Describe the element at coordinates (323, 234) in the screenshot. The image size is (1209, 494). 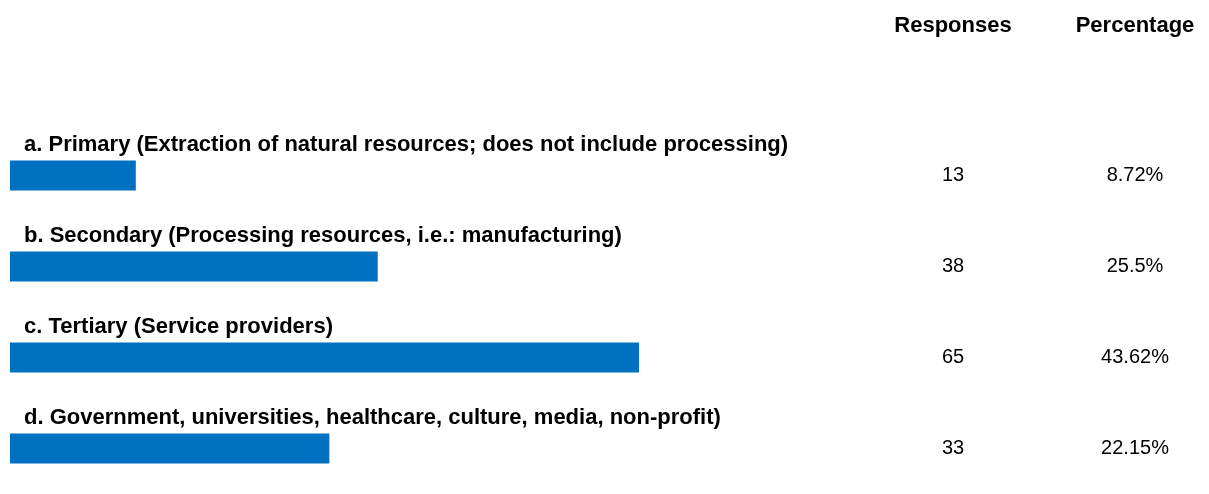
I see `y-tick-label: b. Secondary (Processing resources, i.e.: manufacturing)` at that location.